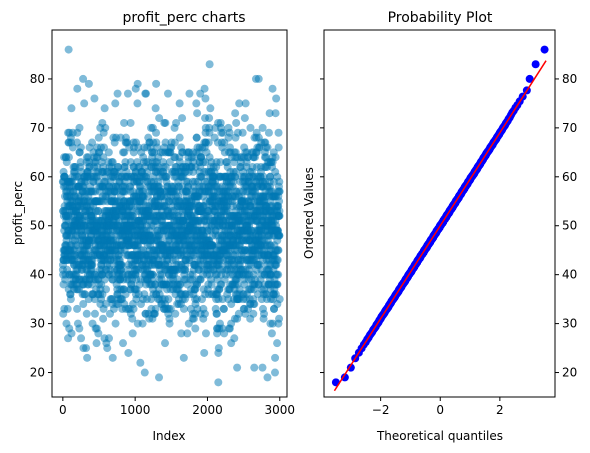 This screenshot has height=453, width=590. What do you see at coordinates (569, 373) in the screenshot?
I see `right-y-tick-label: 20` at bounding box center [569, 373].